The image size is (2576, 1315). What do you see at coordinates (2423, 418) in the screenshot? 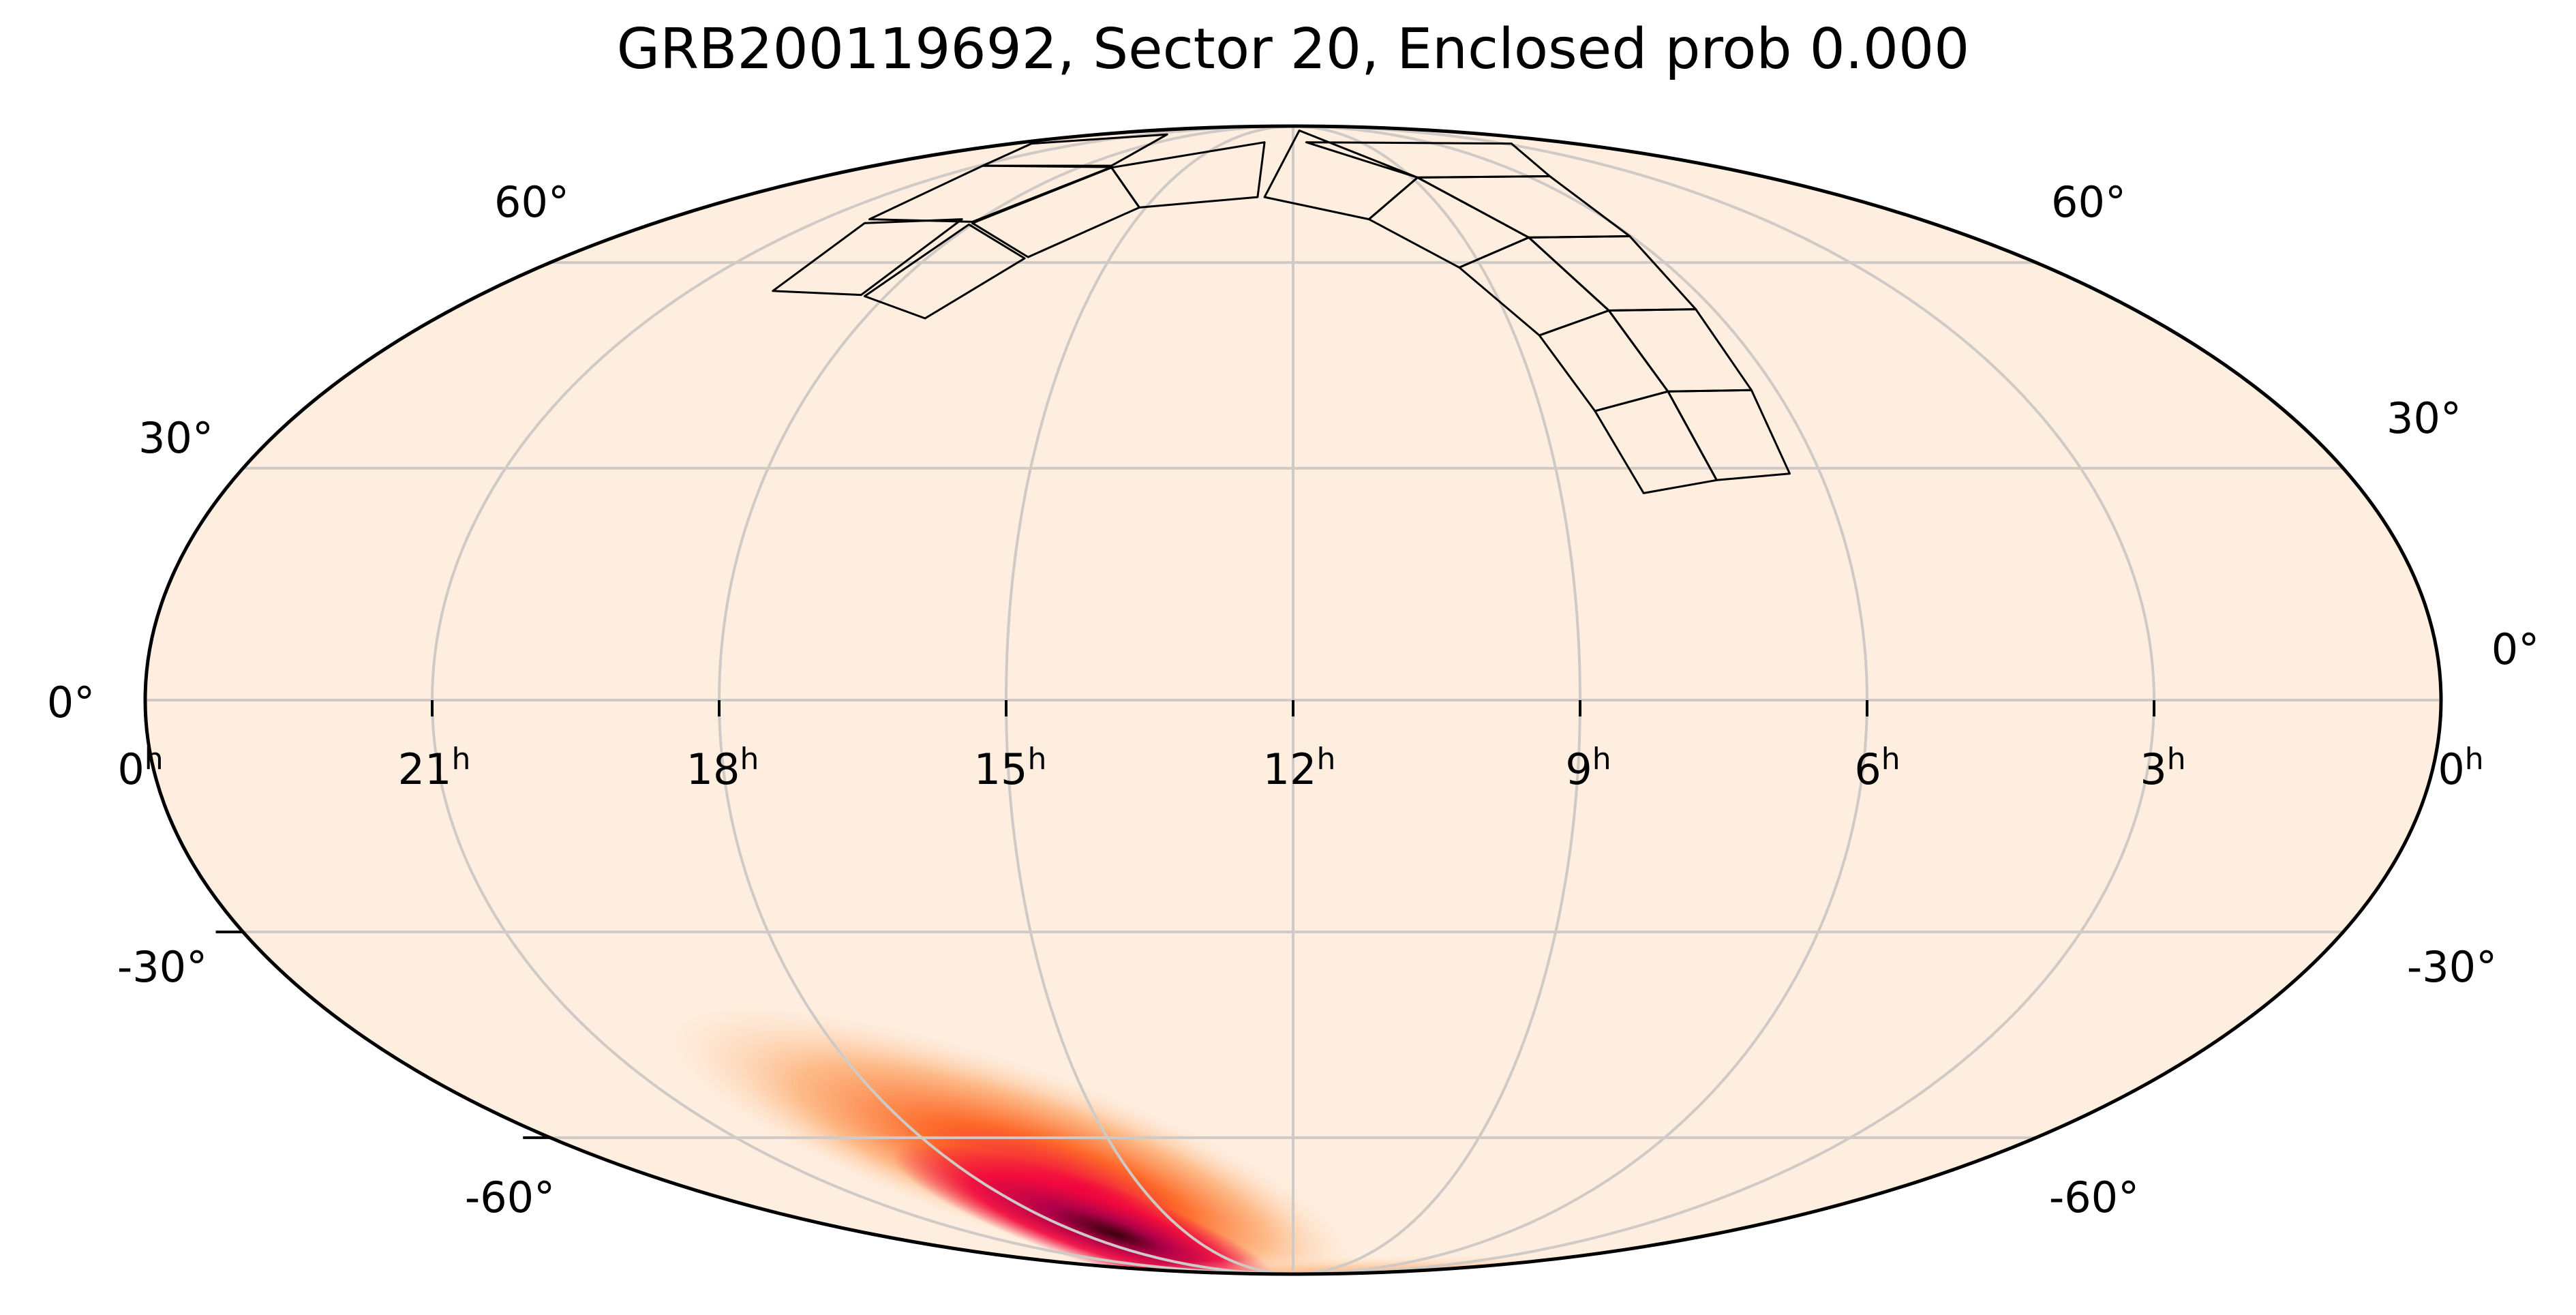
I see `dec-tick-label-right: 30°` at bounding box center [2423, 418].